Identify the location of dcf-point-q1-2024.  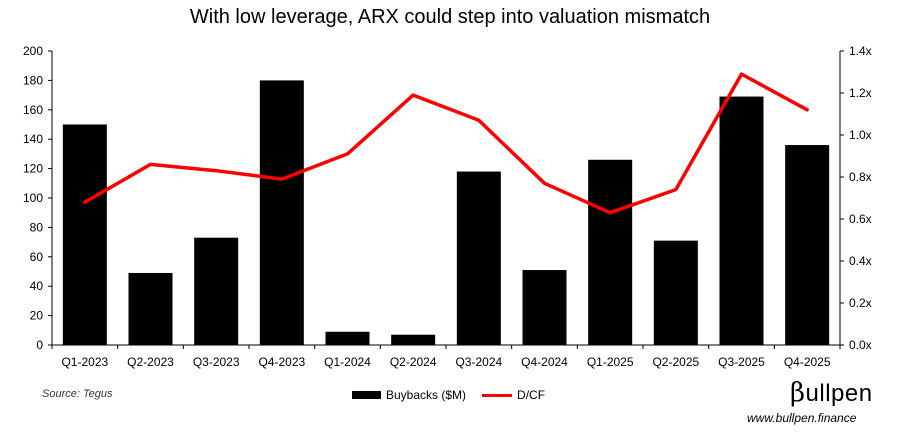
(347, 154).